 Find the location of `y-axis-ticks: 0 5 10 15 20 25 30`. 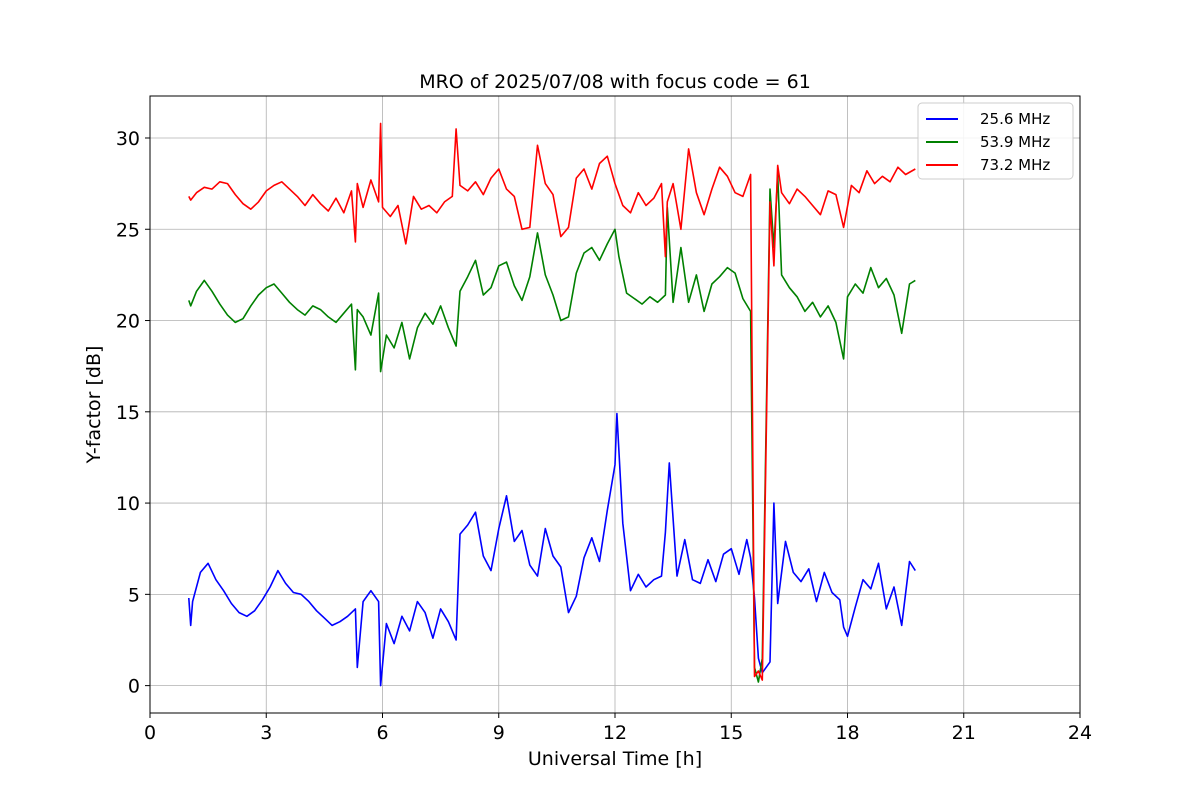

y-axis-ticks: 0 5 10 15 20 25 30 is located at coordinates (133, 413).